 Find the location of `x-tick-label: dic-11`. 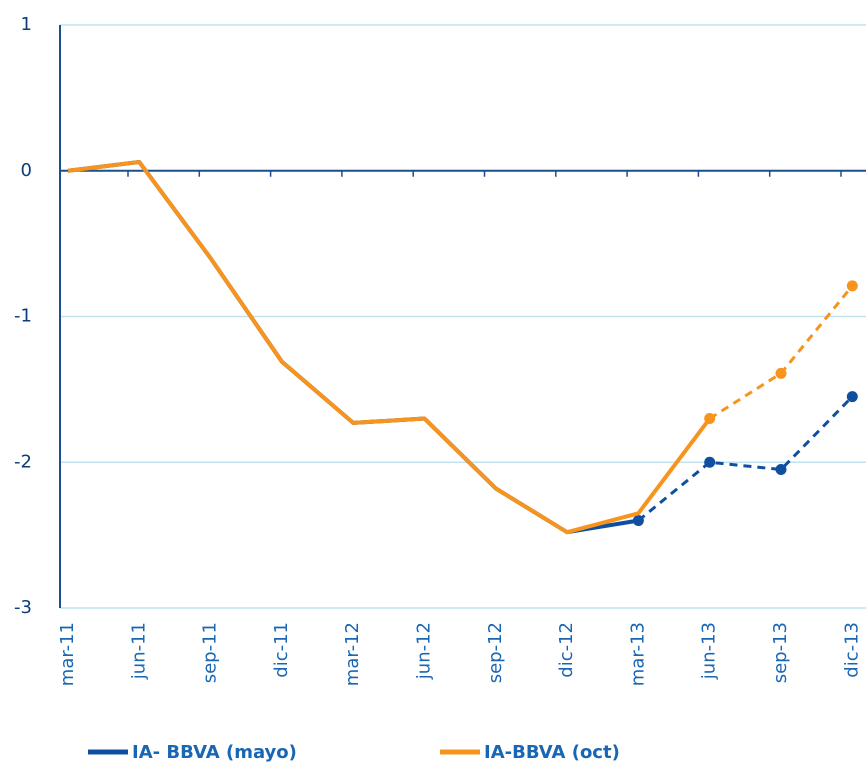

x-tick-label: dic-11 is located at coordinates (281, 650).